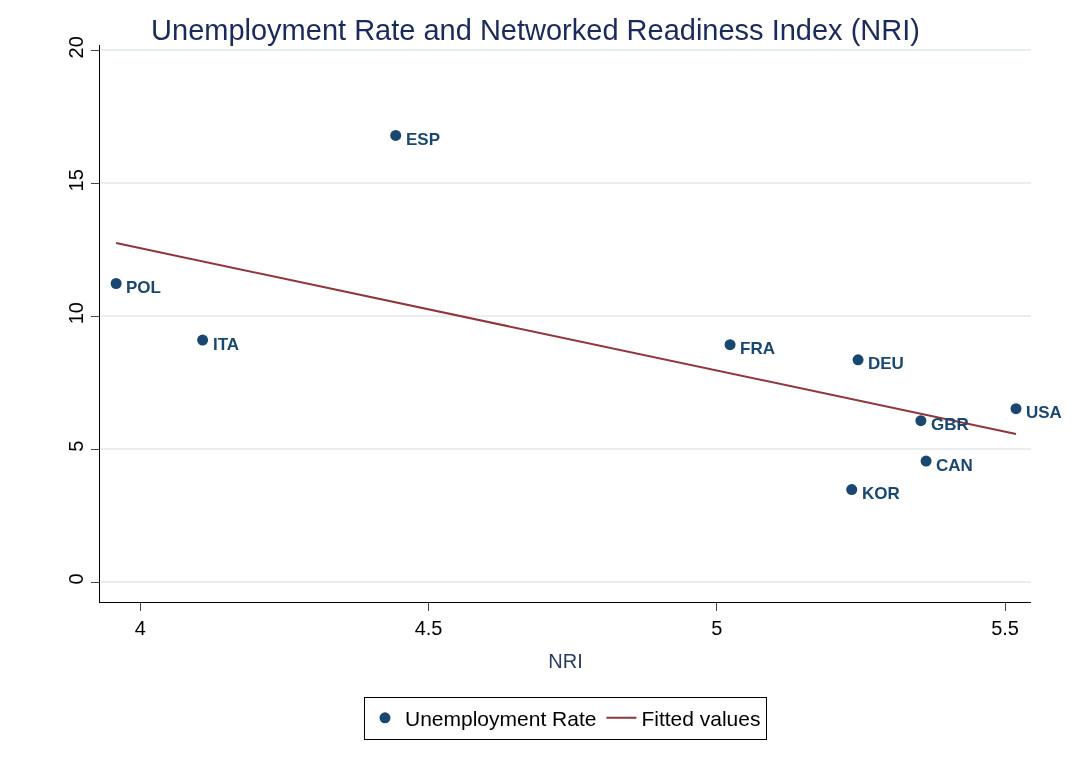 The image size is (1071, 772). Describe the element at coordinates (1005, 628) in the screenshot. I see `x-tick-label: 5.5` at that location.